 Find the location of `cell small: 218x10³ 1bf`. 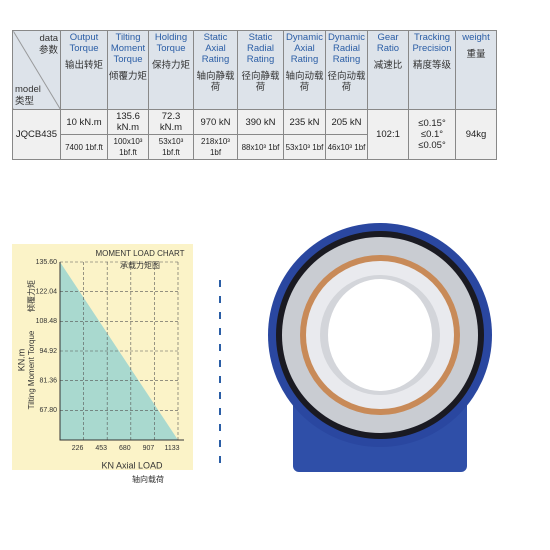

cell small: 218x10³ 1bf is located at coordinates (215, 147).